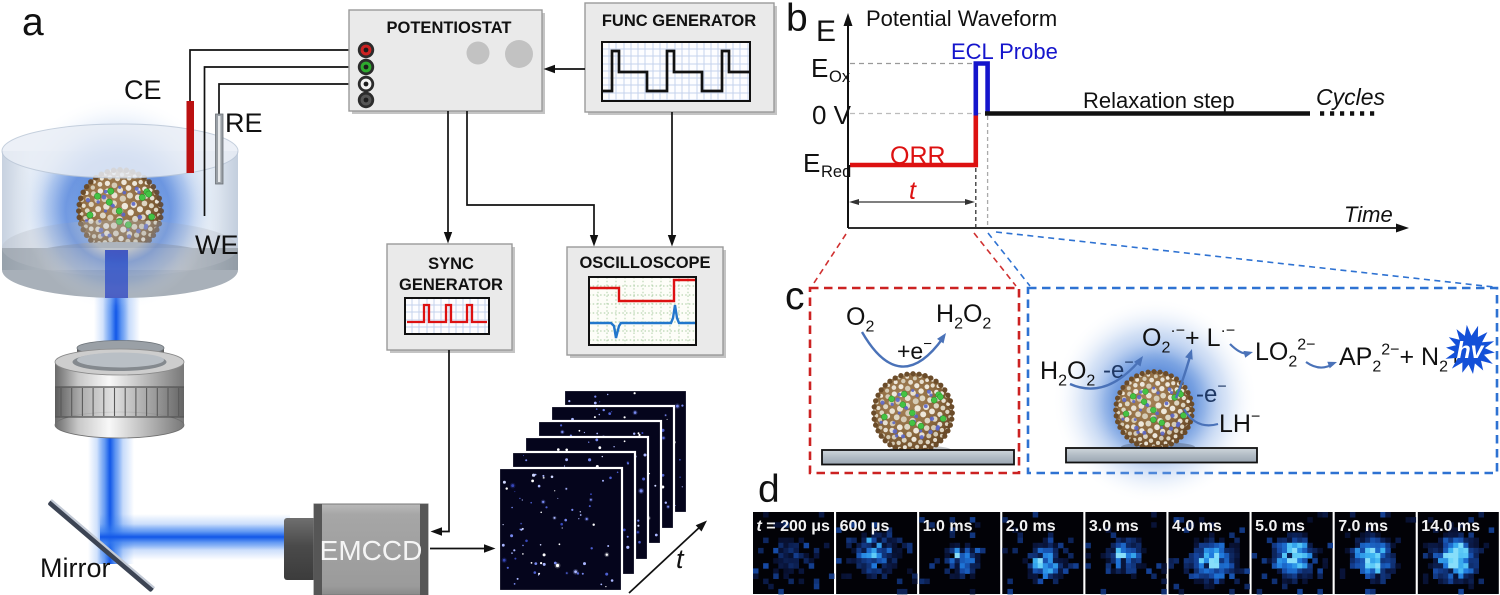 This screenshot has width=1500, height=595. I want to click on svg-text: 4.0 ms, so click(1197, 526).